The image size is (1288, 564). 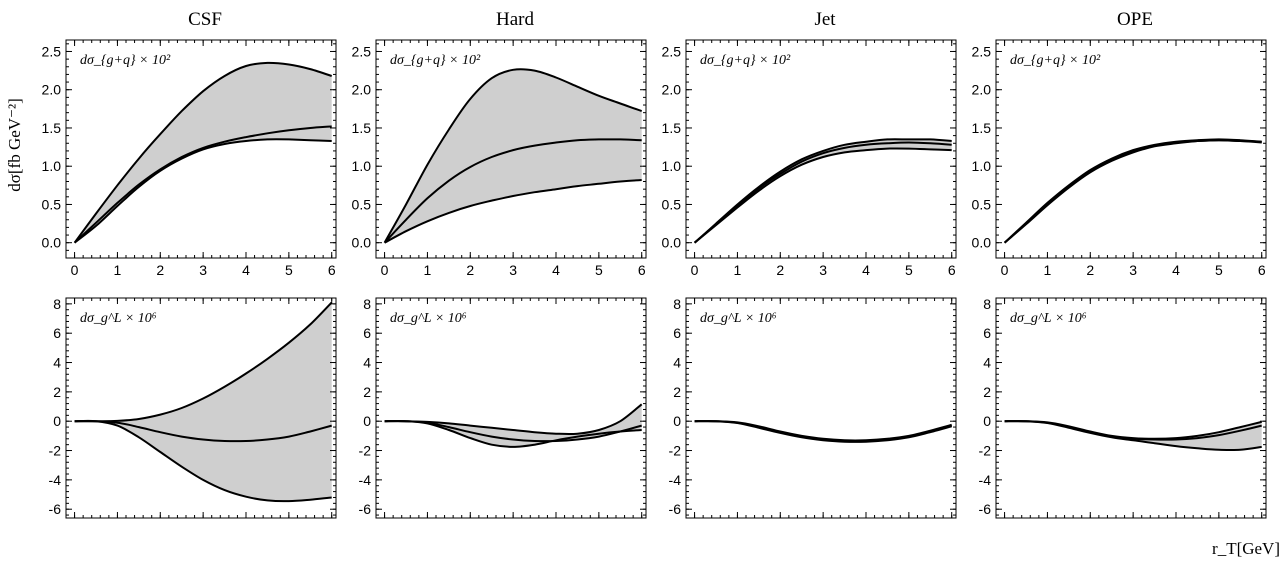 I want to click on panel-hard-row-1: -6 -4 -2 0 2 4 6 8 dσ_g^L × 10⁶, so click(x=503, y=407).